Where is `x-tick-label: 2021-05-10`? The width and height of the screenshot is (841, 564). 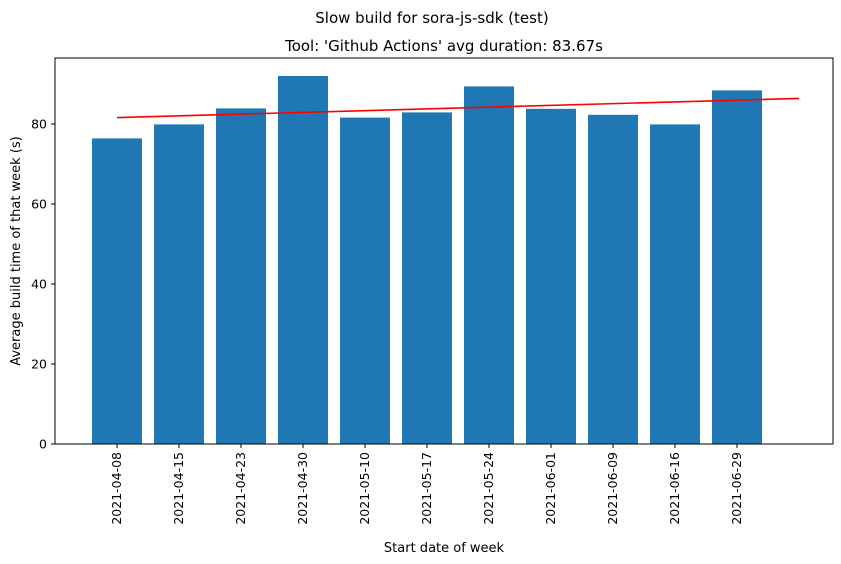
x-tick-label: 2021-05-10 is located at coordinates (364, 488).